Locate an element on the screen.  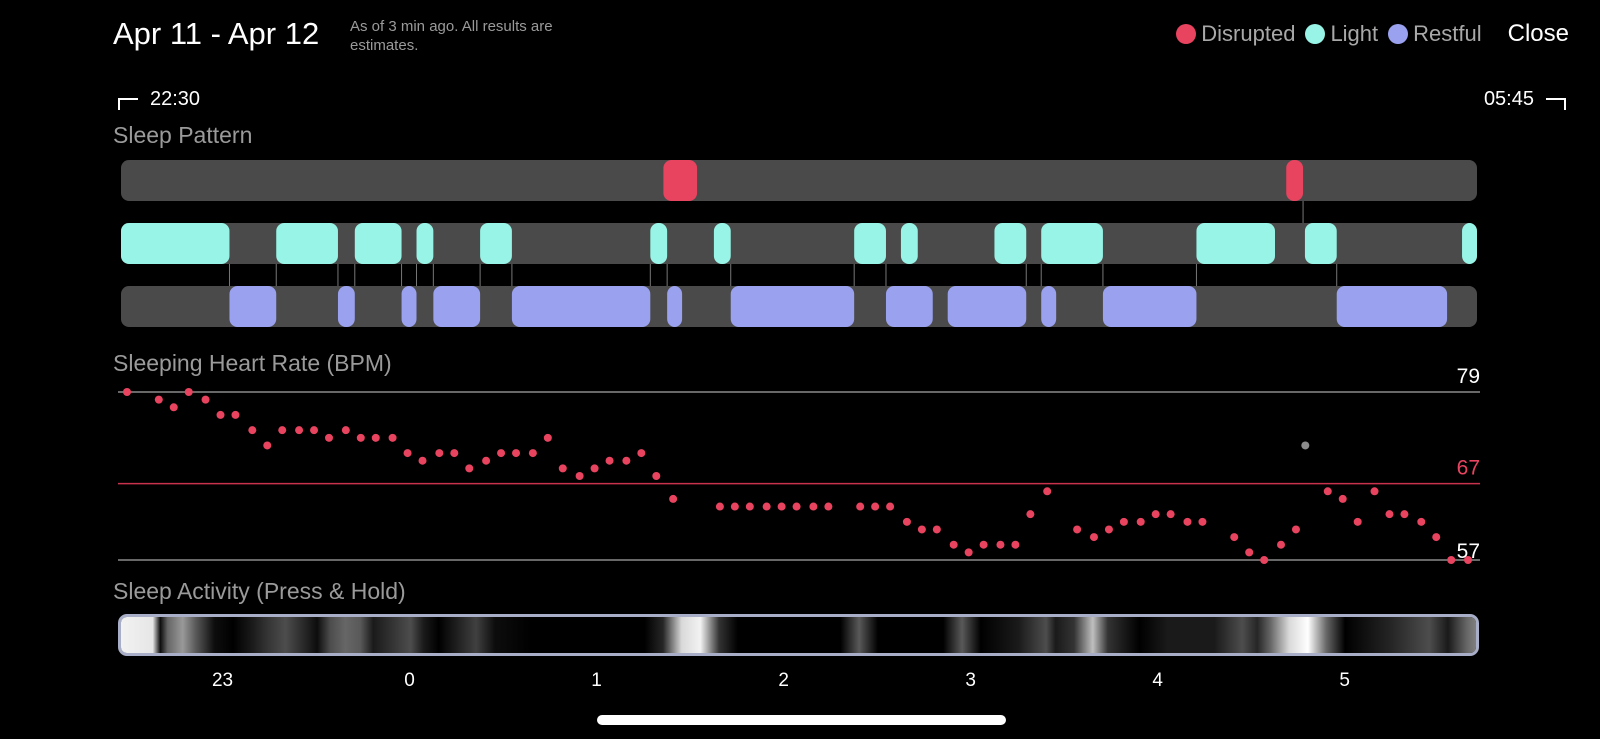
home-indicator is located at coordinates (801, 720).